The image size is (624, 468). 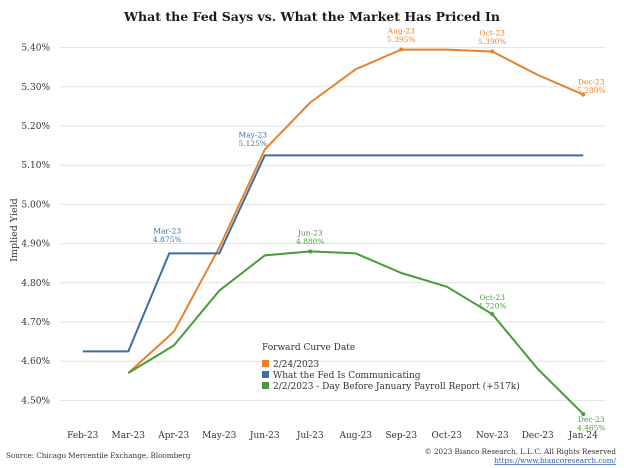 What do you see at coordinates (492, 306) in the screenshot?
I see `data-label: 4.720%` at bounding box center [492, 306].